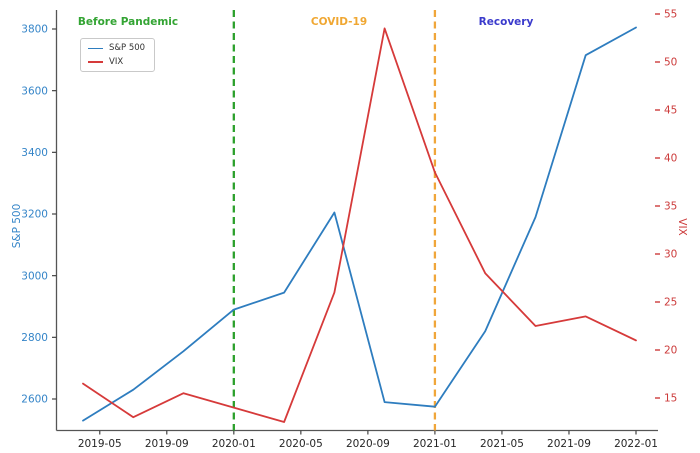  Describe the element at coordinates (670, 351) in the screenshot. I see `right-tick-label: 20` at that location.